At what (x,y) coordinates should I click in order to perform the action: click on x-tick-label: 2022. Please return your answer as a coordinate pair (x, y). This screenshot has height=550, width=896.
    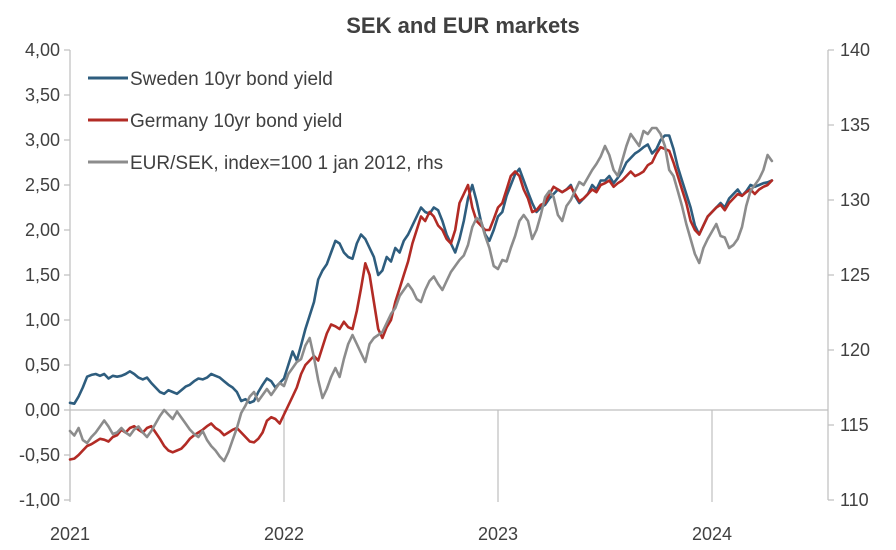
    Looking at the image, I should click on (284, 534).